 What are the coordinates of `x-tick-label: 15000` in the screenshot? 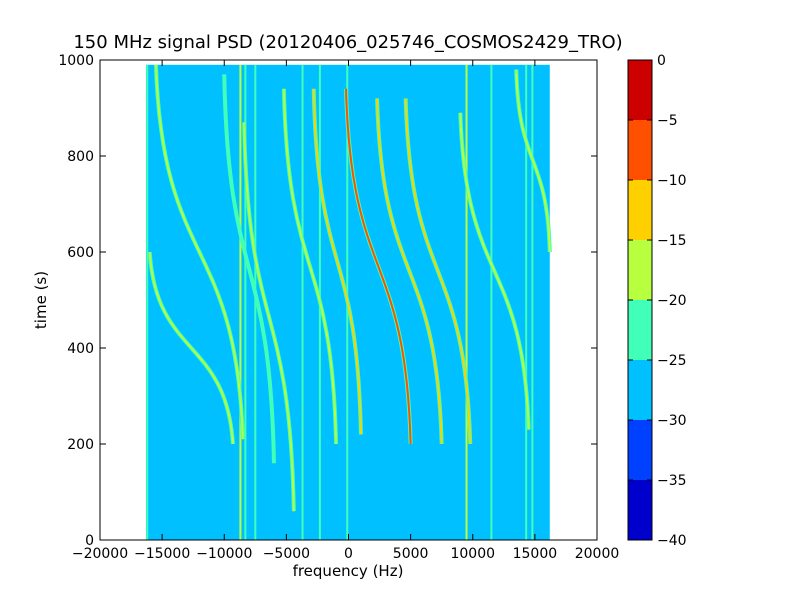 It's located at (535, 554).